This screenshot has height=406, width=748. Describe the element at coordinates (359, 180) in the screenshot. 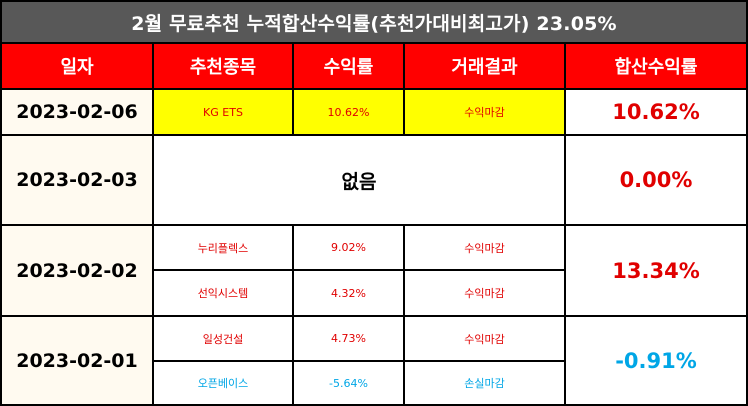

I see `no-recommendation: 없음` at that location.